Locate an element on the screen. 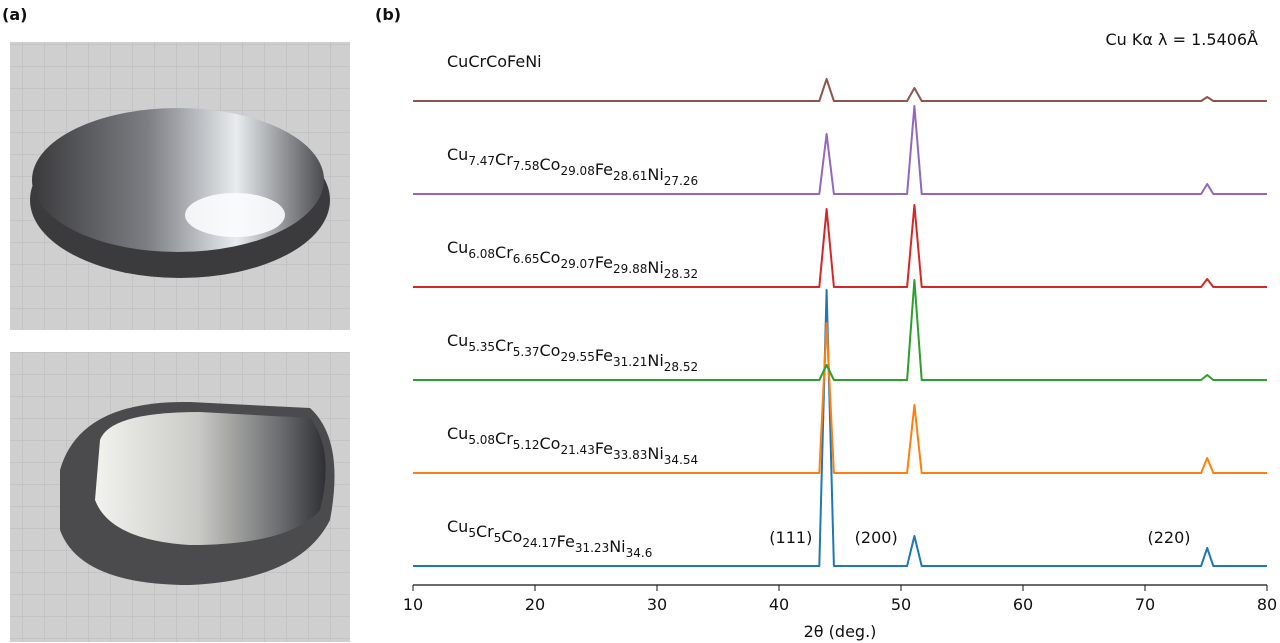 The image size is (1280, 643). series-label: Cu5Cr5Co24.17Fe31.23Ni34.6 is located at coordinates (549, 538).